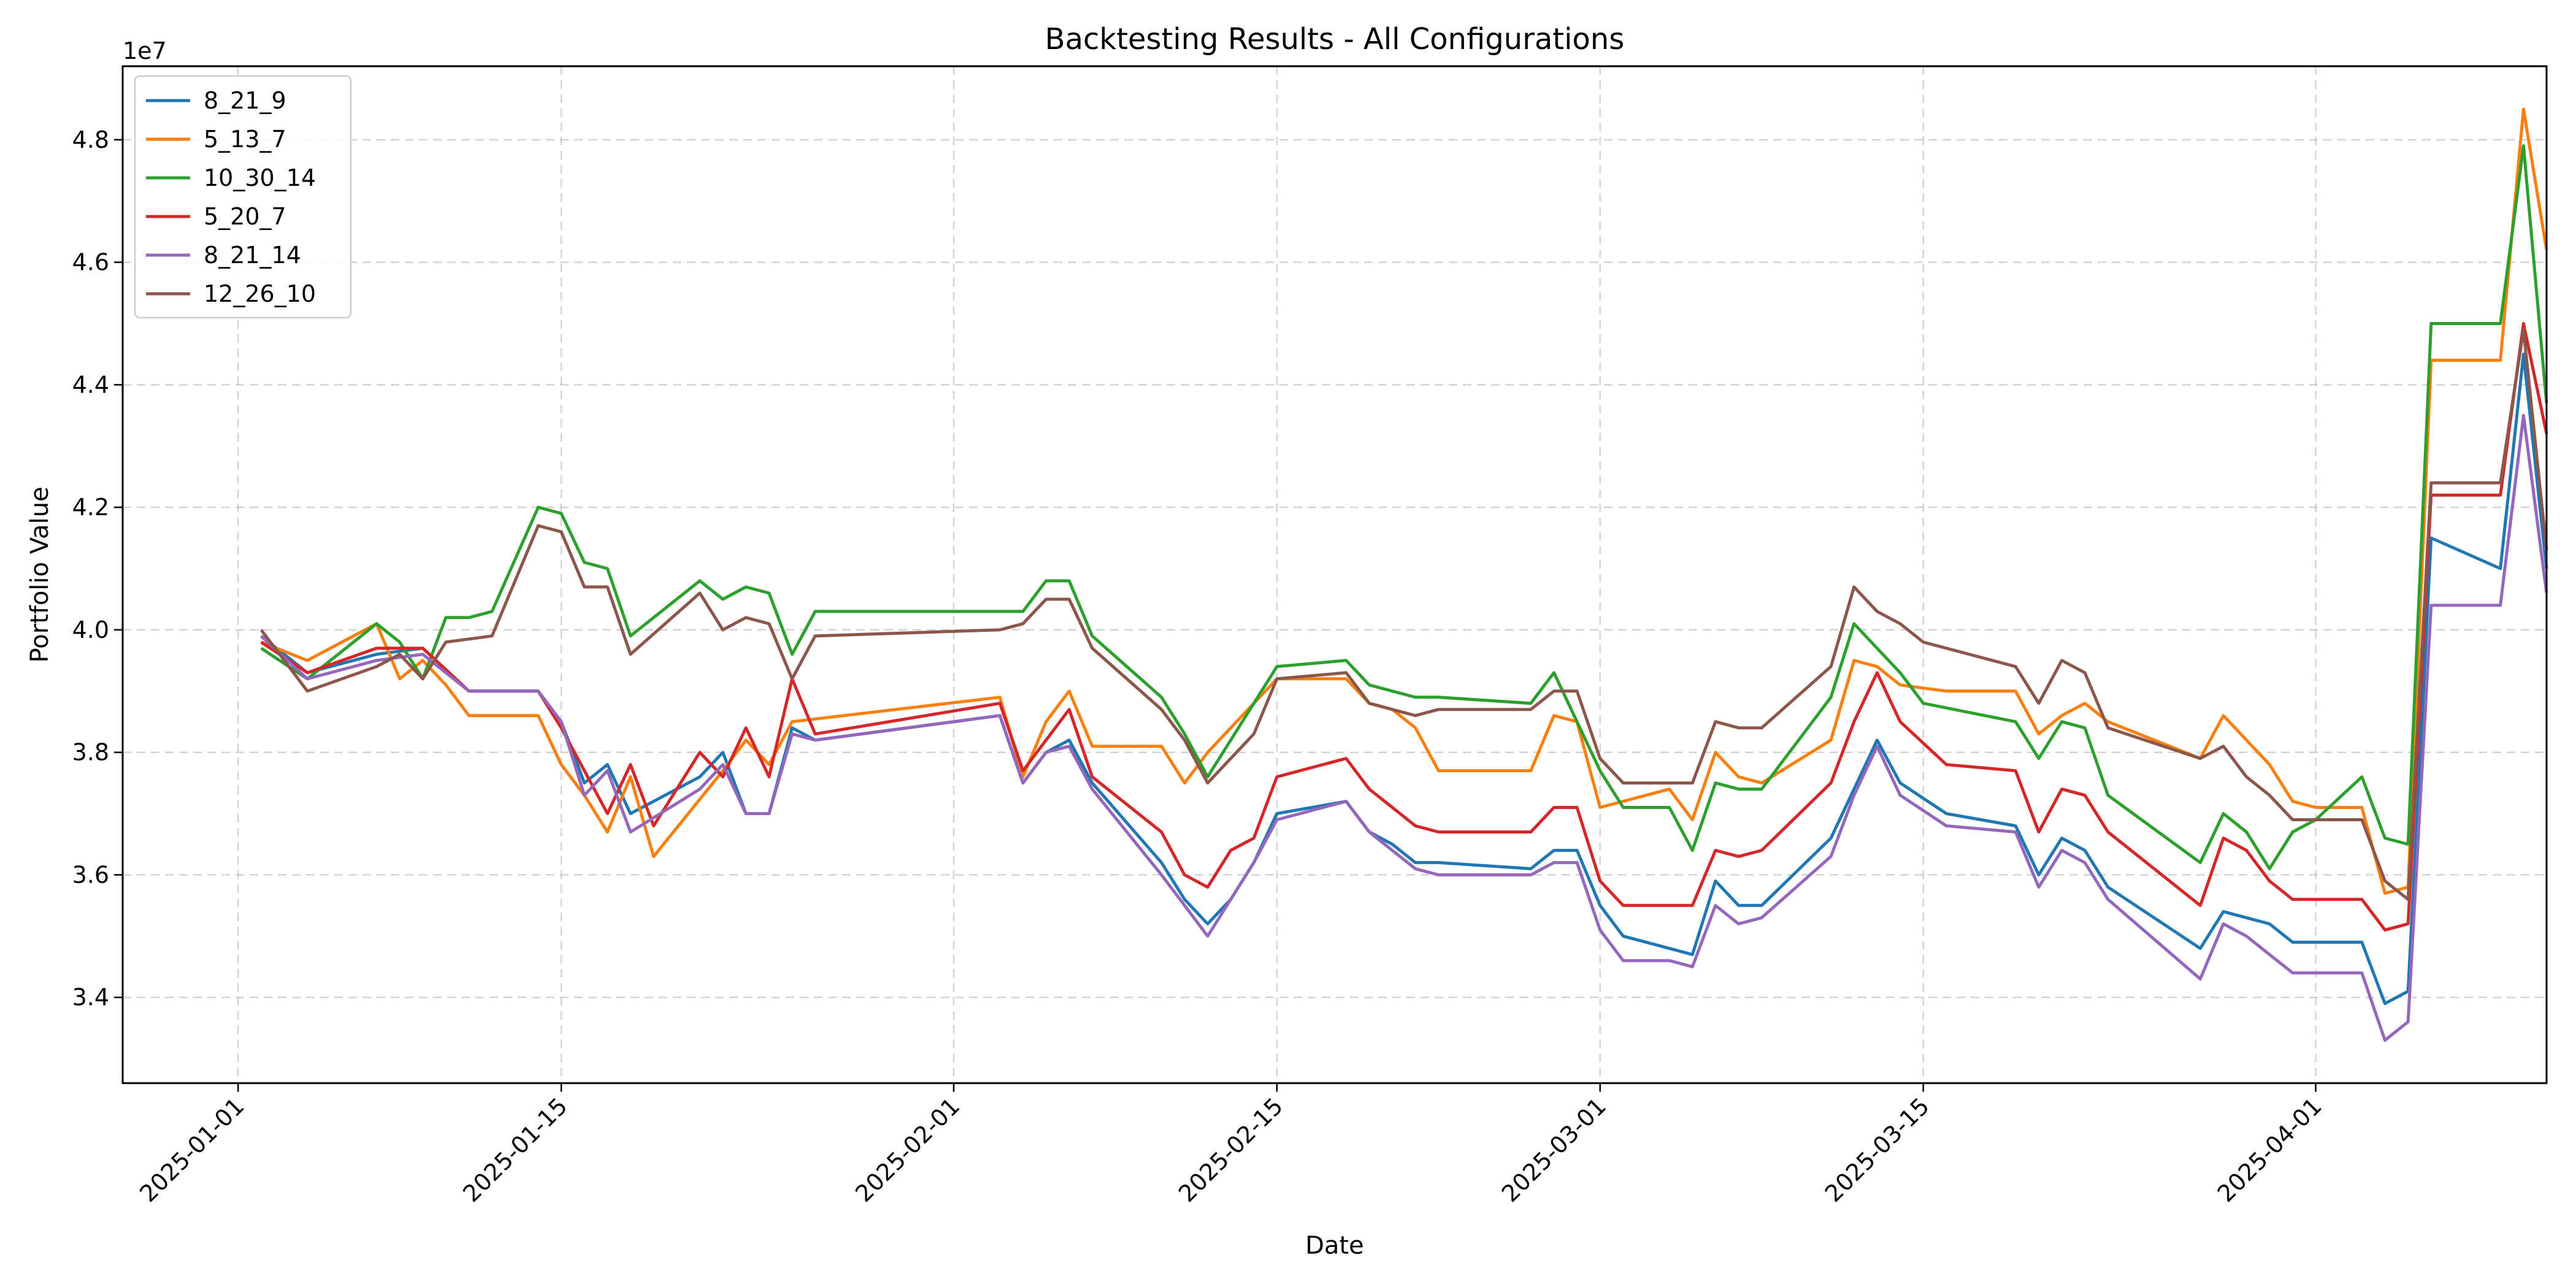 This screenshot has height=1288, width=2576. What do you see at coordinates (90, 752) in the screenshot?
I see `y-tick-label: 3.8` at bounding box center [90, 752].